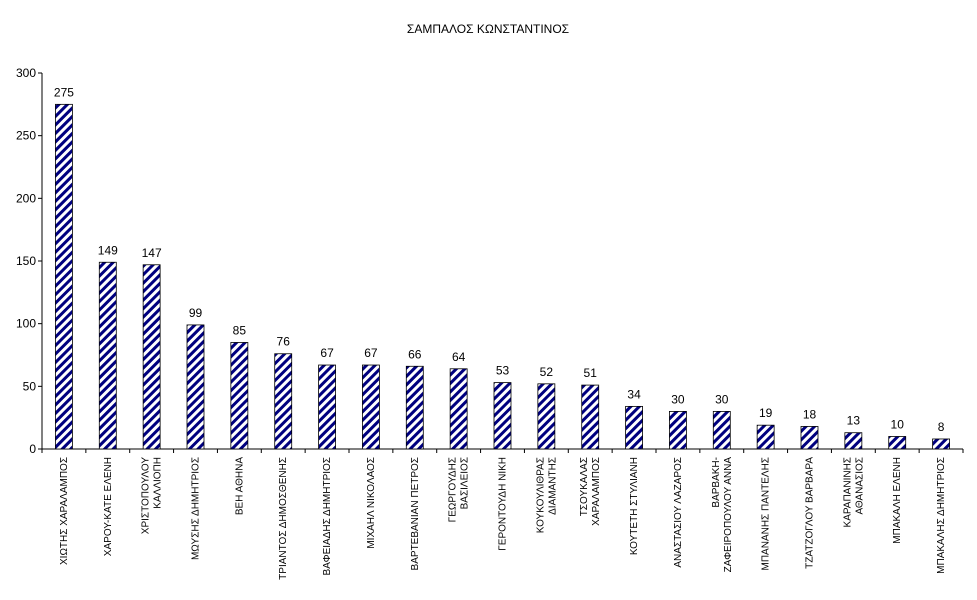 Image resolution: width=977 pixels, height=600 pixels. Describe the element at coordinates (240, 330) in the screenshot. I see `data-label: 85` at that location.